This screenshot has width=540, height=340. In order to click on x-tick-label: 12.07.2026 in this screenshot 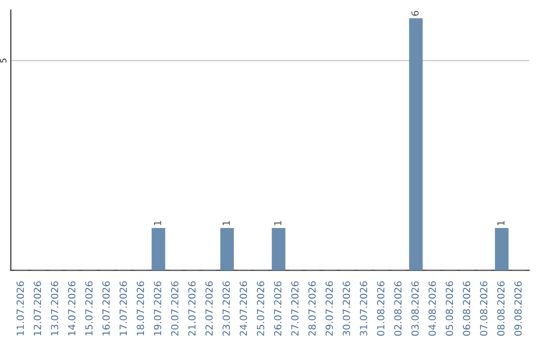, I will do `click(38, 308)`.